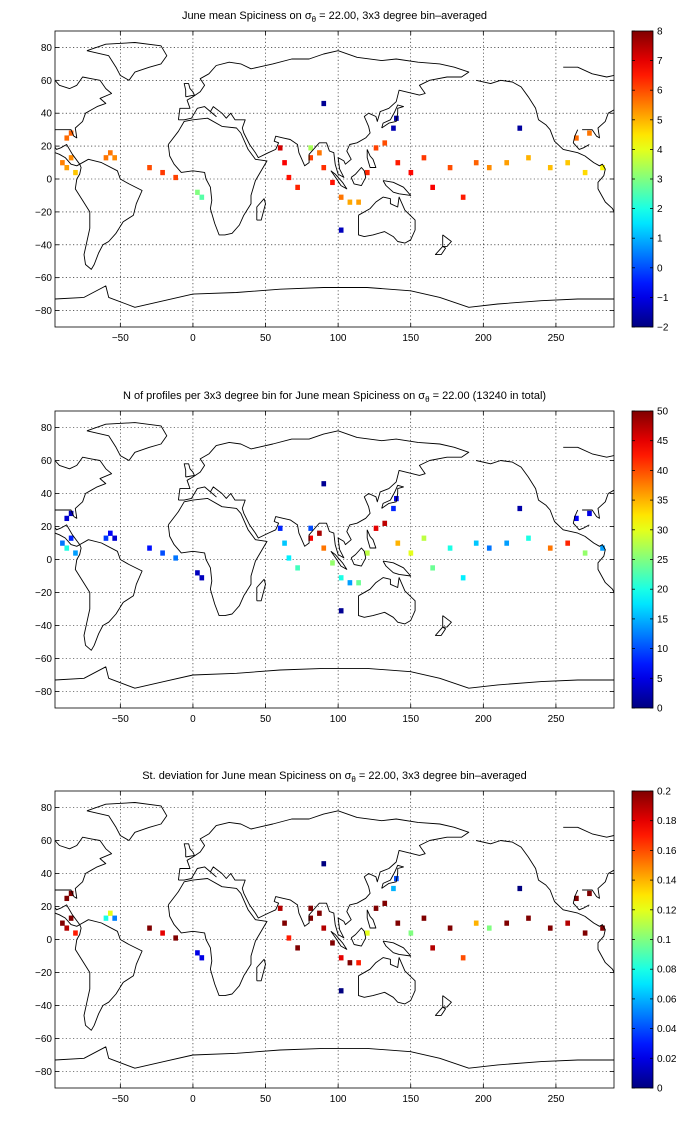 This screenshot has height=1140, width=696. I want to click on y-tick-label: 80, so click(47, 428).